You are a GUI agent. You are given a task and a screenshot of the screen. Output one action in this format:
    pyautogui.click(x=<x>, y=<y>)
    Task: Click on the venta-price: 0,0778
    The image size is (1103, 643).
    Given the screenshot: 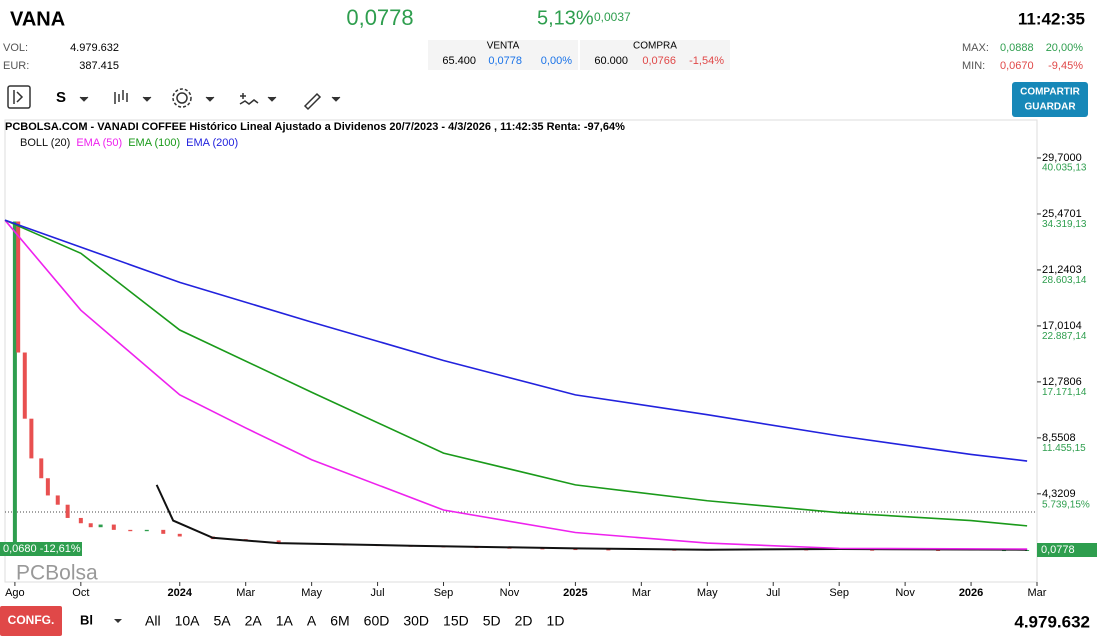 What is the action you would take?
    pyautogui.click(x=505, y=61)
    